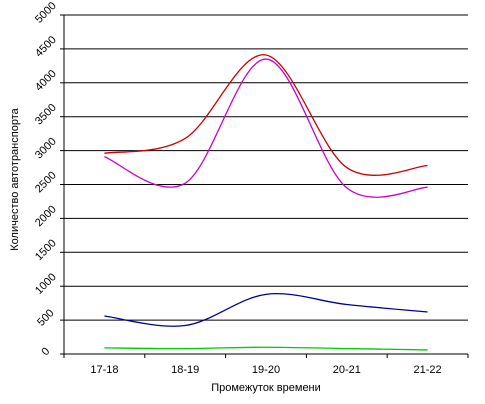  I want to click on y-axis-title: Количество автотранспорта, so click(15, 178).